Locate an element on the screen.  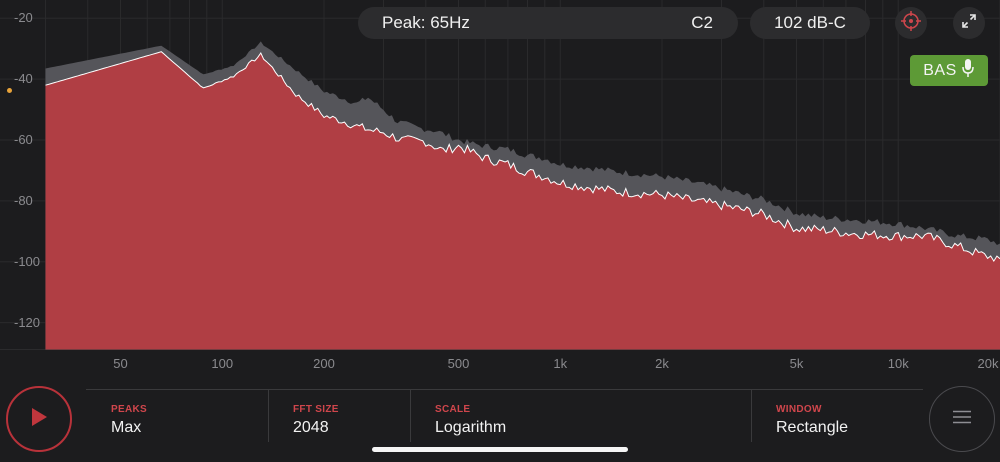
scale-setting: SCALE Logarithm is located at coordinates (470, 420).